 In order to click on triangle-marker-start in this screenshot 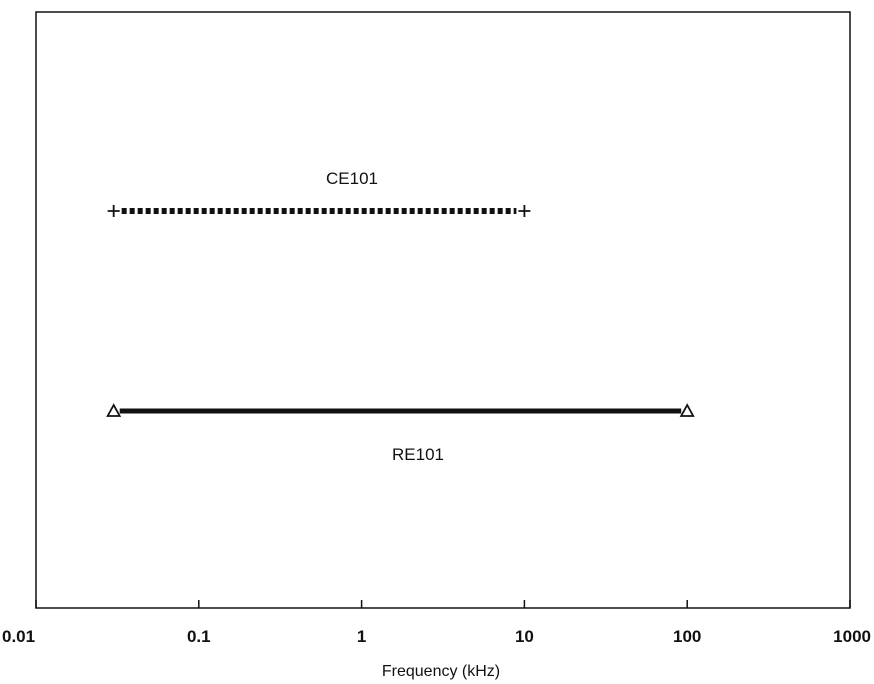, I will do `click(114, 410)`.